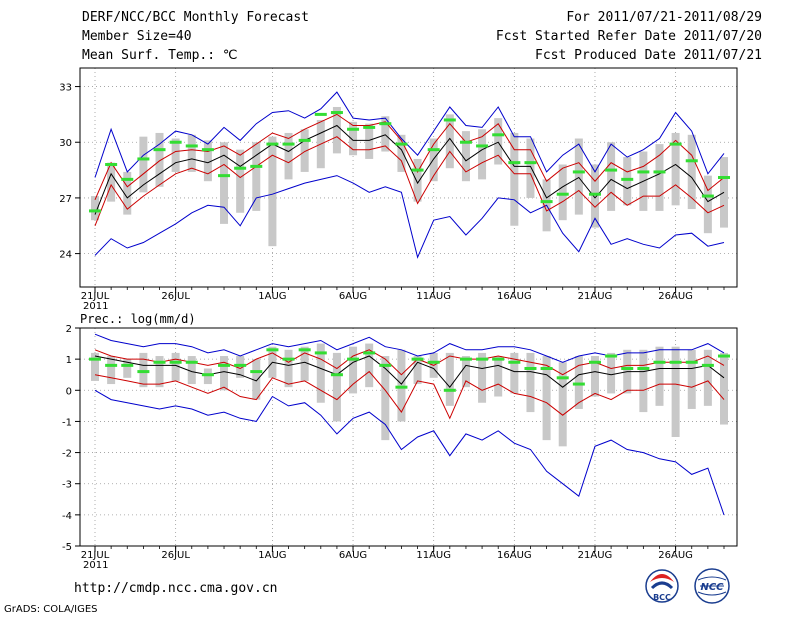 This screenshot has width=800, height=618. I want to click on source-url: http://cmdp.ncc.cma.gov.cn, so click(176, 588).